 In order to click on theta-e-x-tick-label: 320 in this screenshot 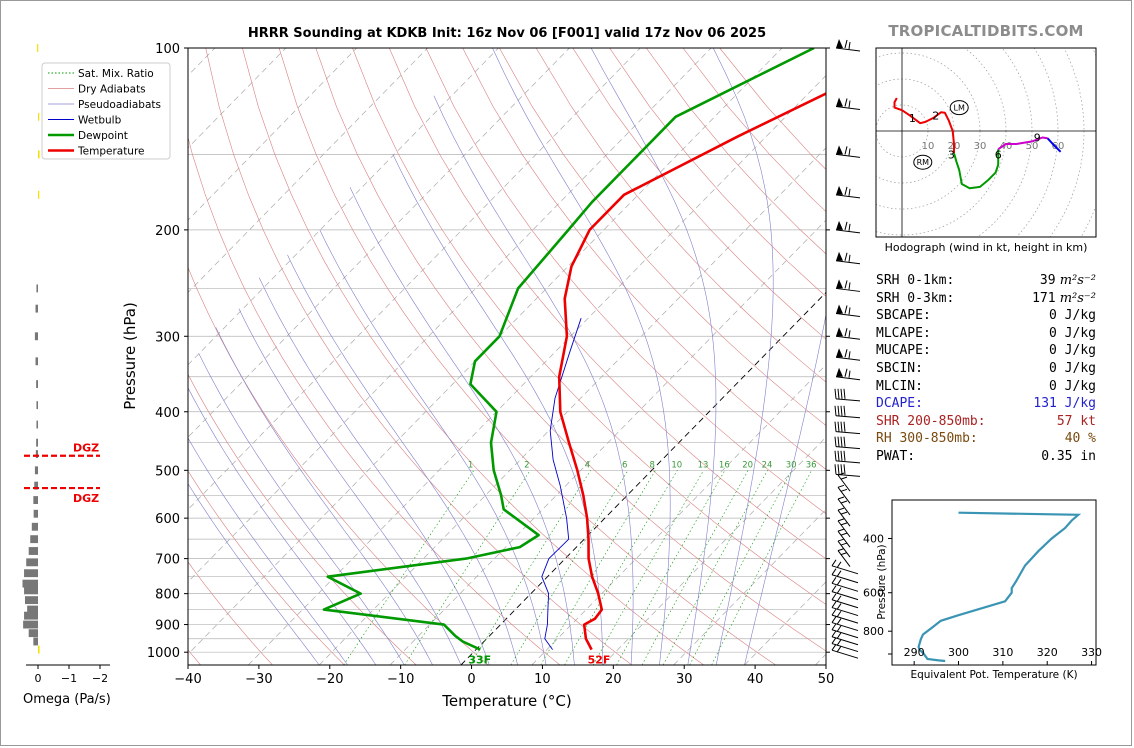, I will do `click(1047, 652)`.